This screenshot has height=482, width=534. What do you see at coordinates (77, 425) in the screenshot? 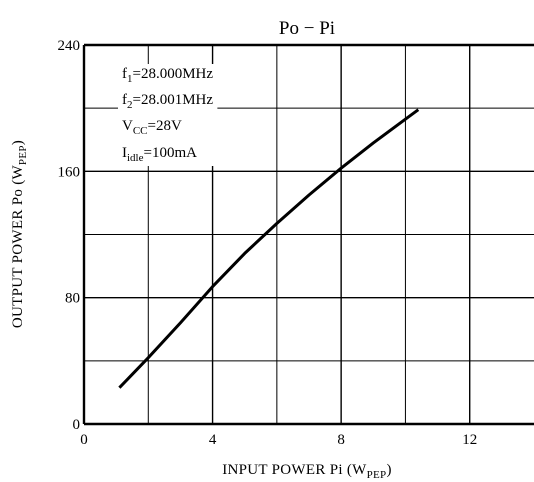
I see `y-tick-label: 0` at bounding box center [77, 425].